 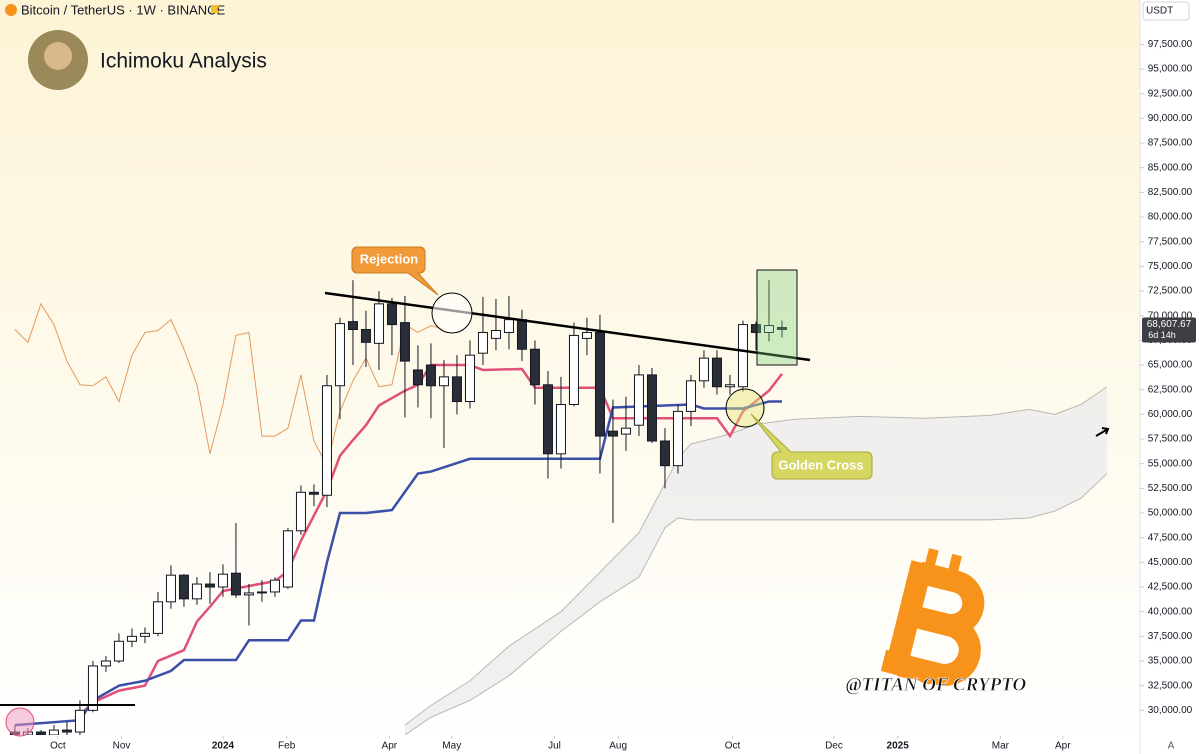 What do you see at coordinates (1170, 167) in the screenshot?
I see `y-tick-label: 85,000.00` at bounding box center [1170, 167].